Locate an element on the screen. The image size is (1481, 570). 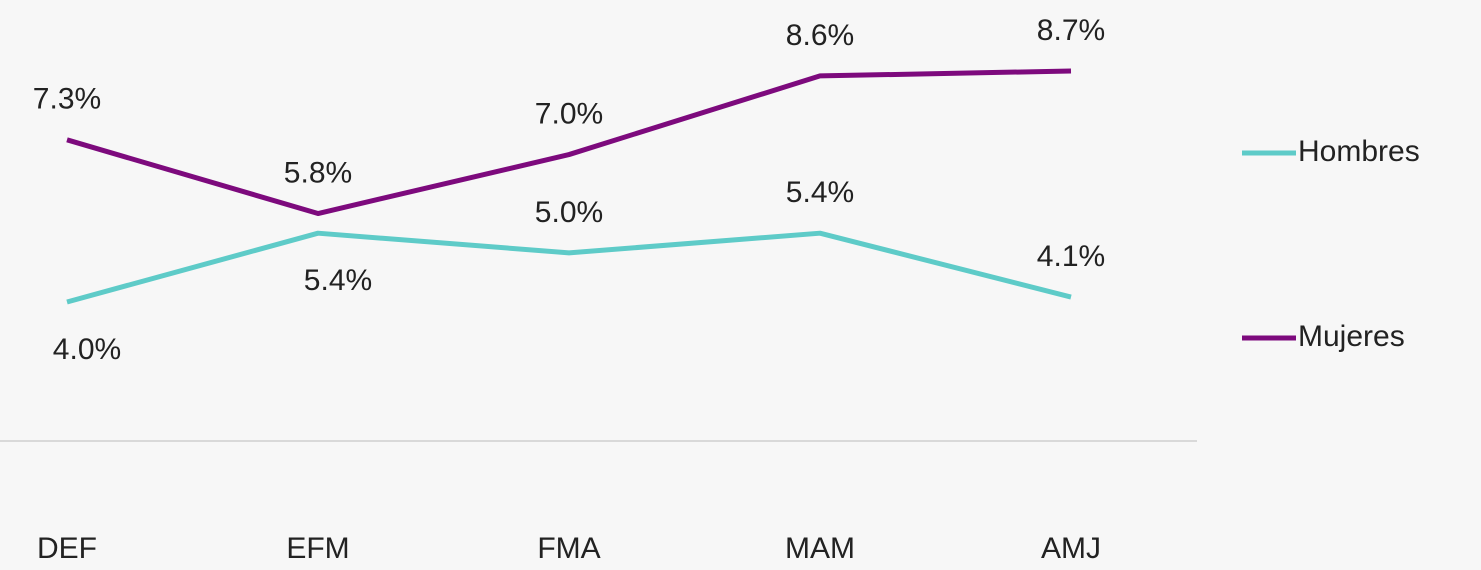
legend-label: Mujeres is located at coordinates (1351, 336).